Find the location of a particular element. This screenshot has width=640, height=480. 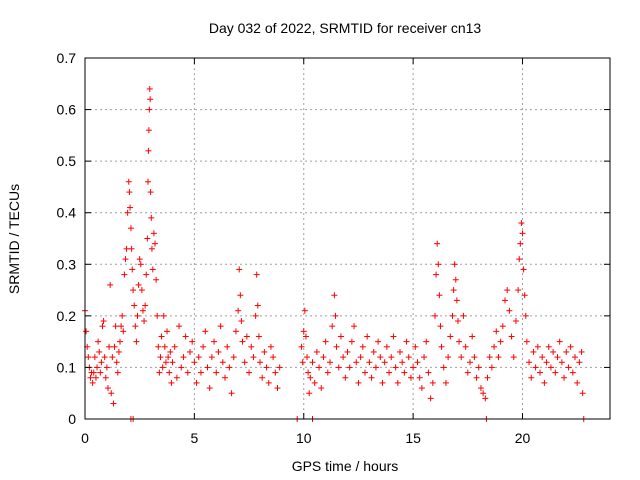

x-tick-label: 5 is located at coordinates (194, 438).